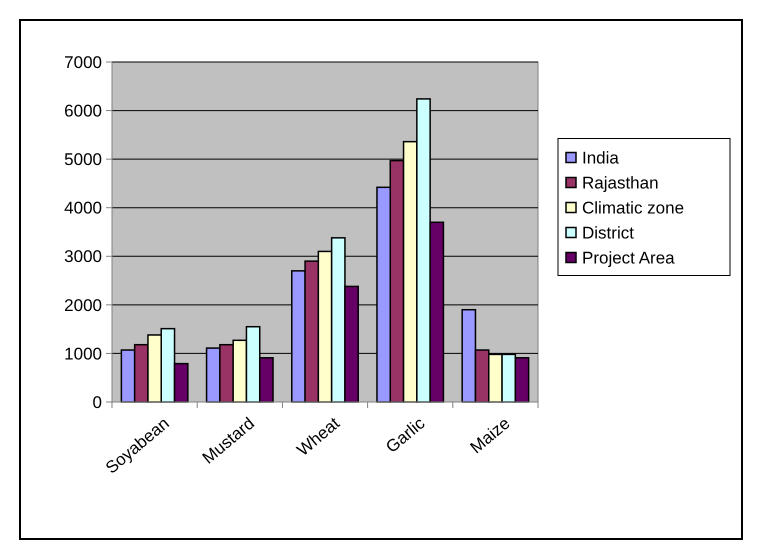  What do you see at coordinates (83, 354) in the screenshot?
I see `y-tick-label: 1000` at bounding box center [83, 354].